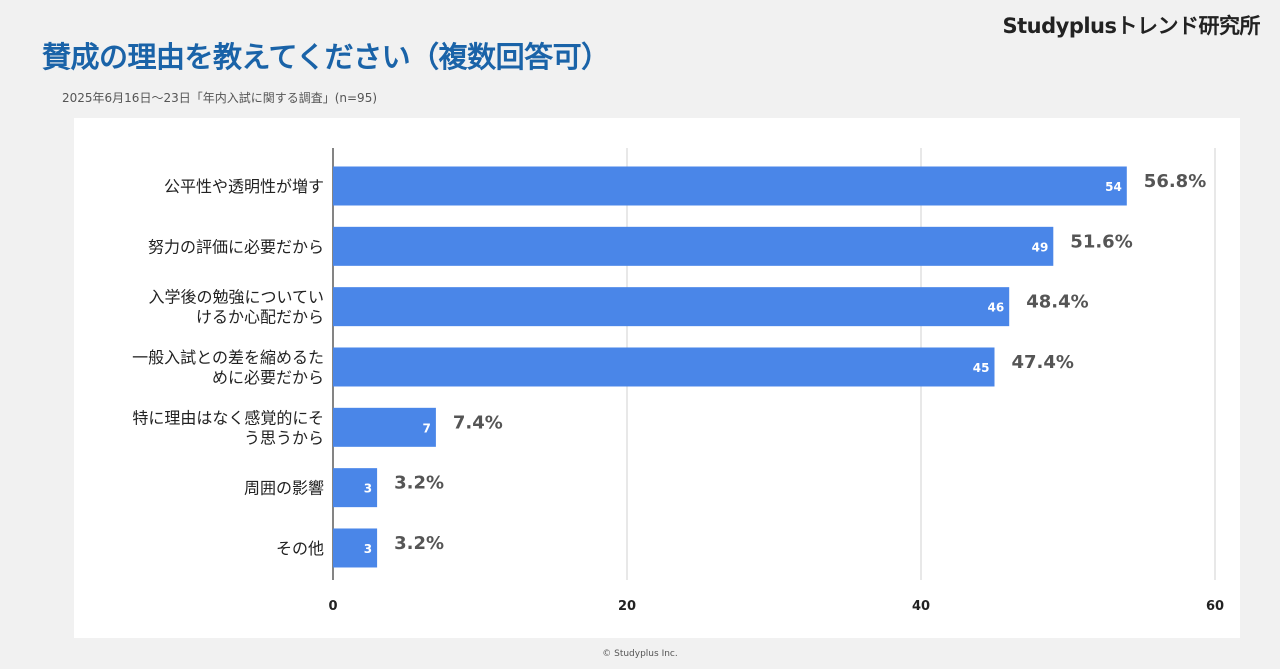 The height and width of the screenshot is (669, 1280). What do you see at coordinates (332, 606) in the screenshot?
I see `x-tick-label: 0` at bounding box center [332, 606].